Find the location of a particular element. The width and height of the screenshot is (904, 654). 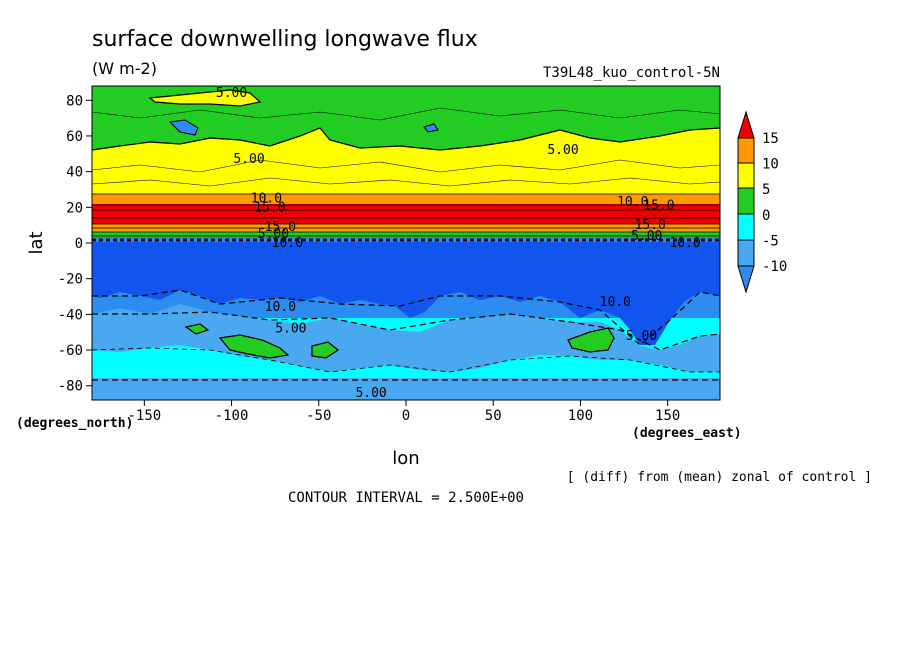

x-tick-label: -100 is located at coordinates (232, 416).